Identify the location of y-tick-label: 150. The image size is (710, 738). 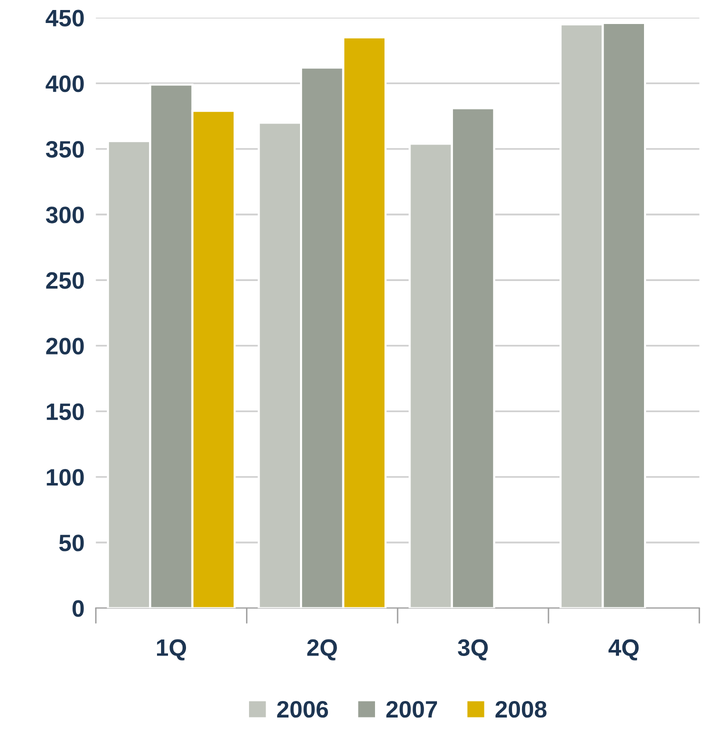
(65, 411).